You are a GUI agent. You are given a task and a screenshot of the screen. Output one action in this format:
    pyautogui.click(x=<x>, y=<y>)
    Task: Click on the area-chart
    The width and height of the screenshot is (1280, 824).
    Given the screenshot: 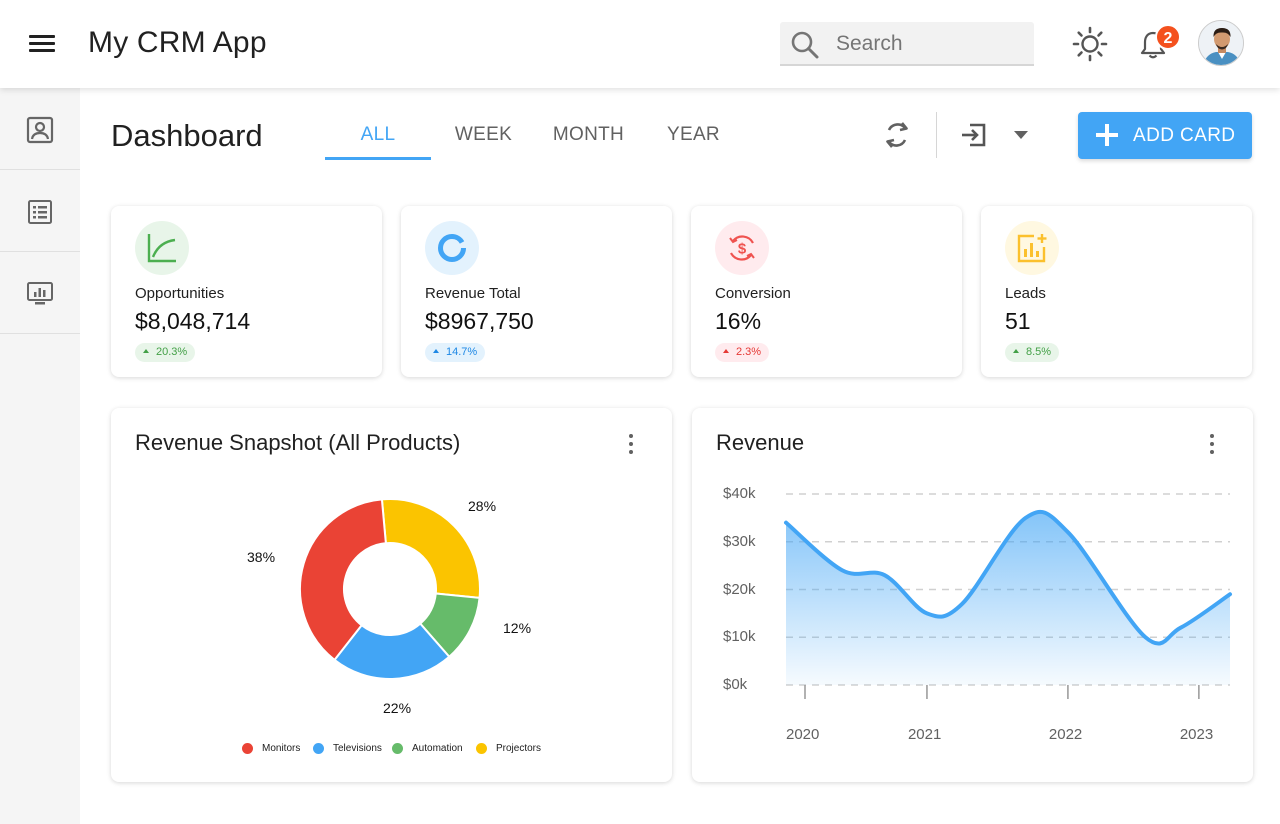 What is the action you would take?
    pyautogui.click(x=1008, y=596)
    